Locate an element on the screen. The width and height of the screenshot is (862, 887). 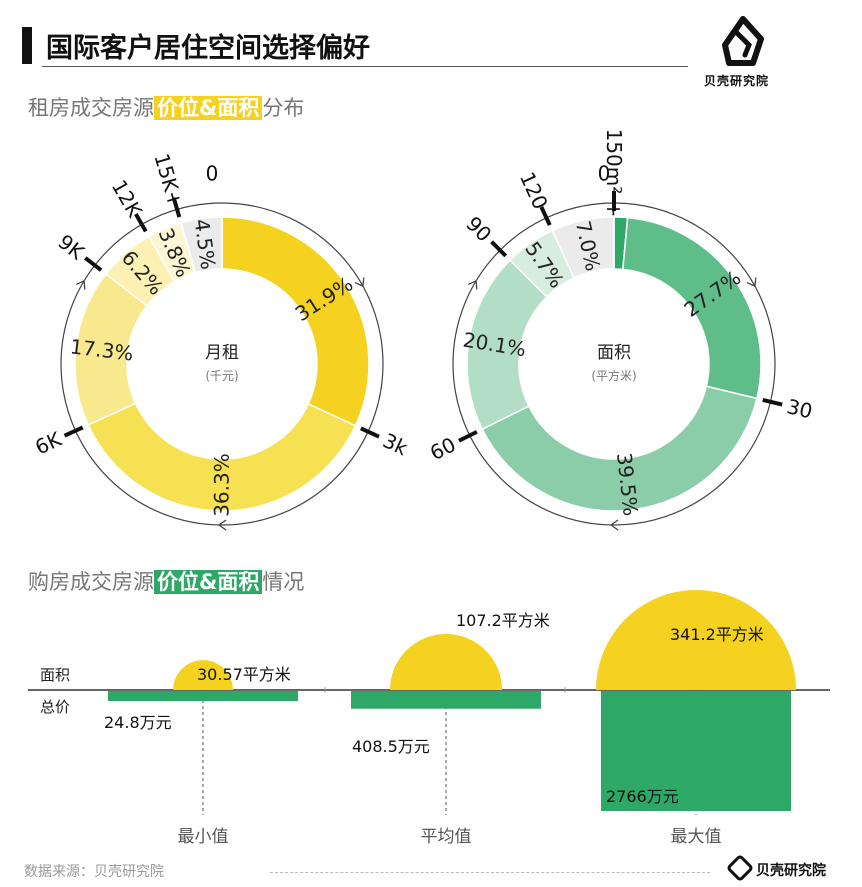
footer-brand: 贝壳研究院 is located at coordinates (775, 868).